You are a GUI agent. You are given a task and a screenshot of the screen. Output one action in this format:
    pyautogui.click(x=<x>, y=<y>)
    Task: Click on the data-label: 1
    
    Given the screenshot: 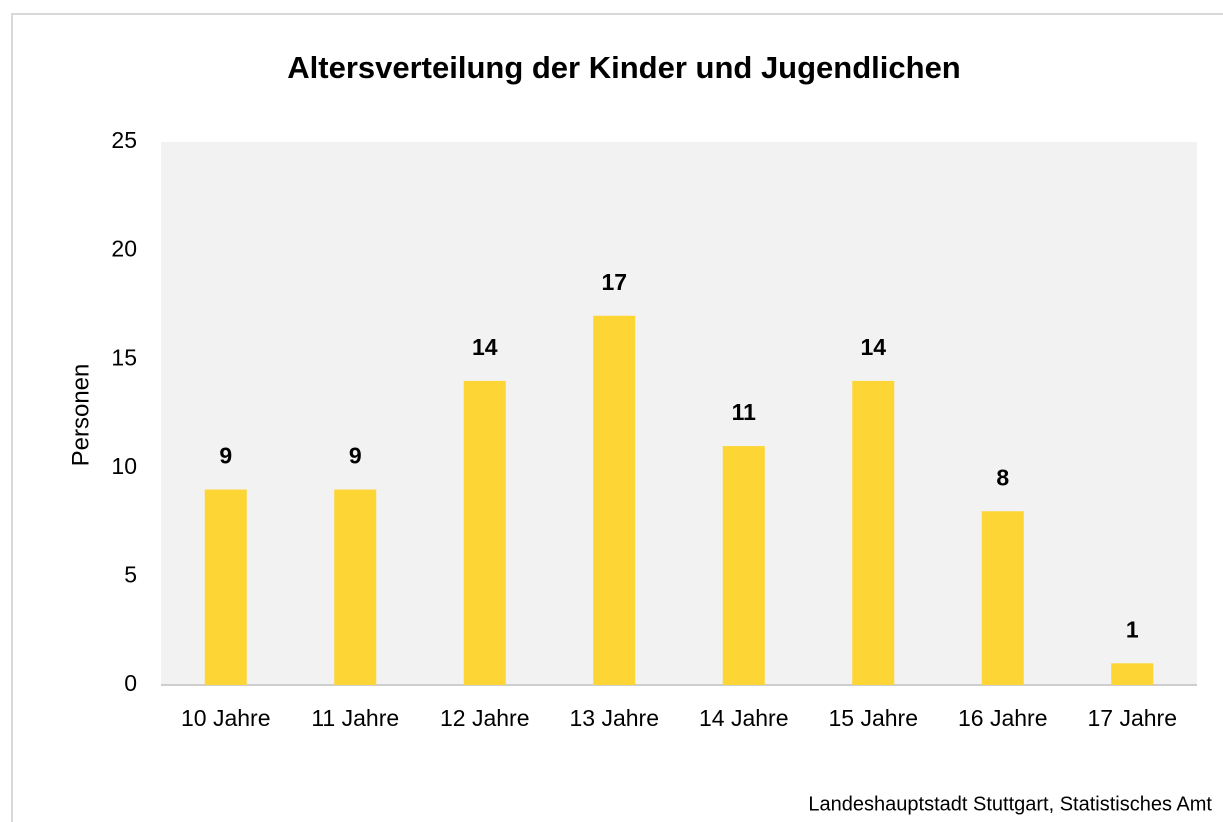 What is the action you would take?
    pyautogui.click(x=1132, y=629)
    